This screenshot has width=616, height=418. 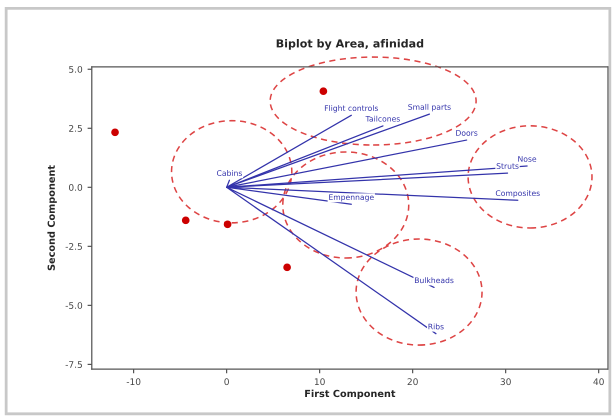 I want to click on y-tick-label: 0.0, so click(x=75, y=187).